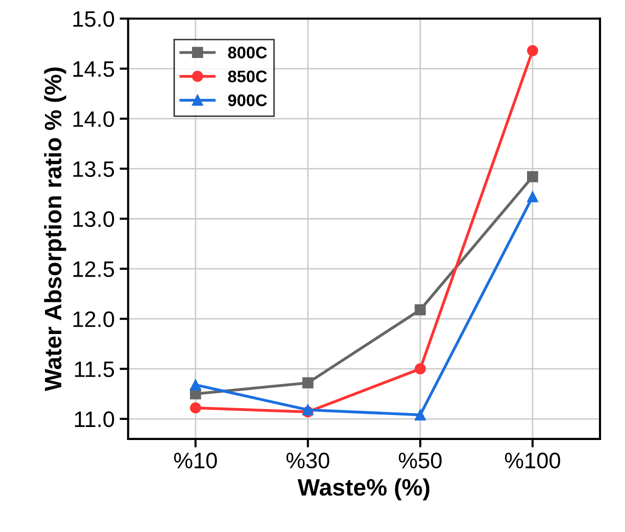 The height and width of the screenshot is (532, 625). Describe the element at coordinates (93, 269) in the screenshot. I see `y-tick-label: 12.5` at that location.